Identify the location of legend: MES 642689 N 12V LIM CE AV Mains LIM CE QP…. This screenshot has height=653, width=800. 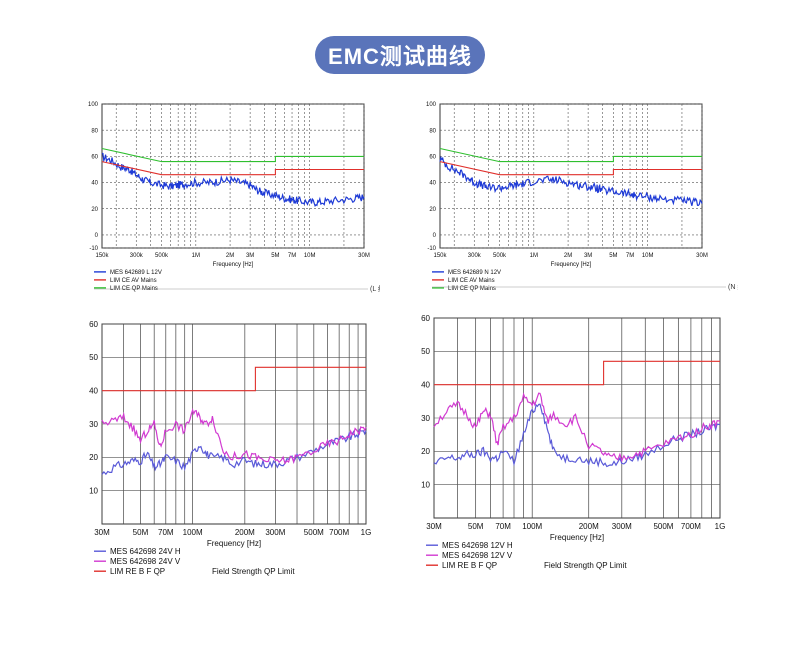
(466, 281).